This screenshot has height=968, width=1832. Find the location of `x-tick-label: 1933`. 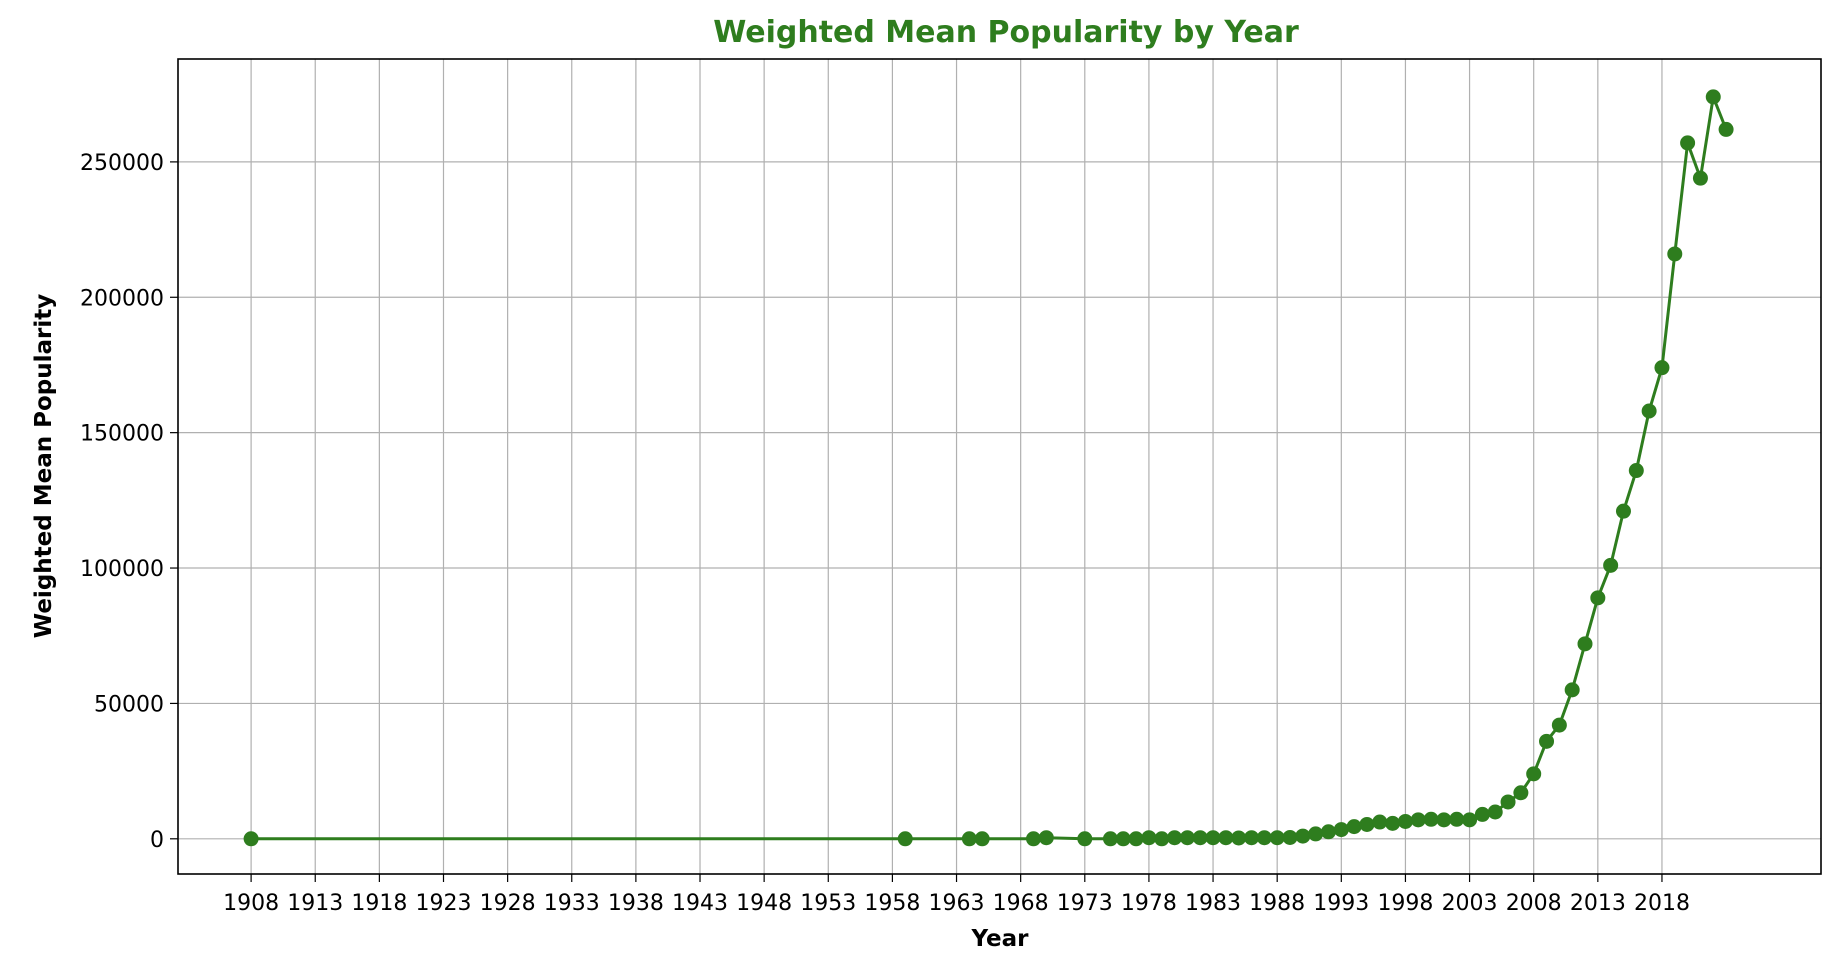

x-tick-label: 1933 is located at coordinates (572, 903).